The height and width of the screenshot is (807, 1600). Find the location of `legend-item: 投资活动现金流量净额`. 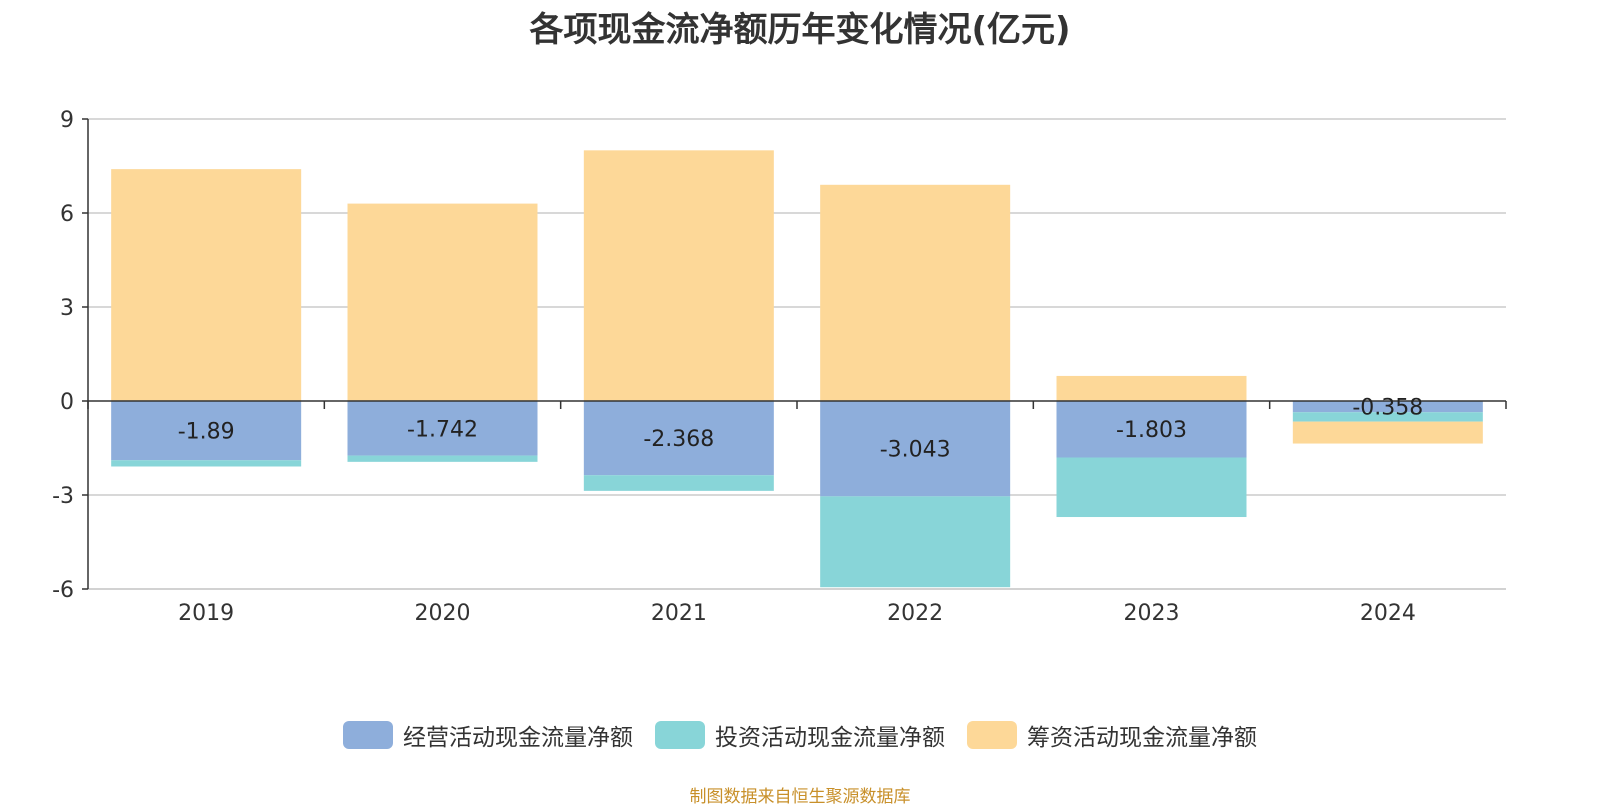

legend-item: 投资活动现金流量净额 is located at coordinates (800, 735).